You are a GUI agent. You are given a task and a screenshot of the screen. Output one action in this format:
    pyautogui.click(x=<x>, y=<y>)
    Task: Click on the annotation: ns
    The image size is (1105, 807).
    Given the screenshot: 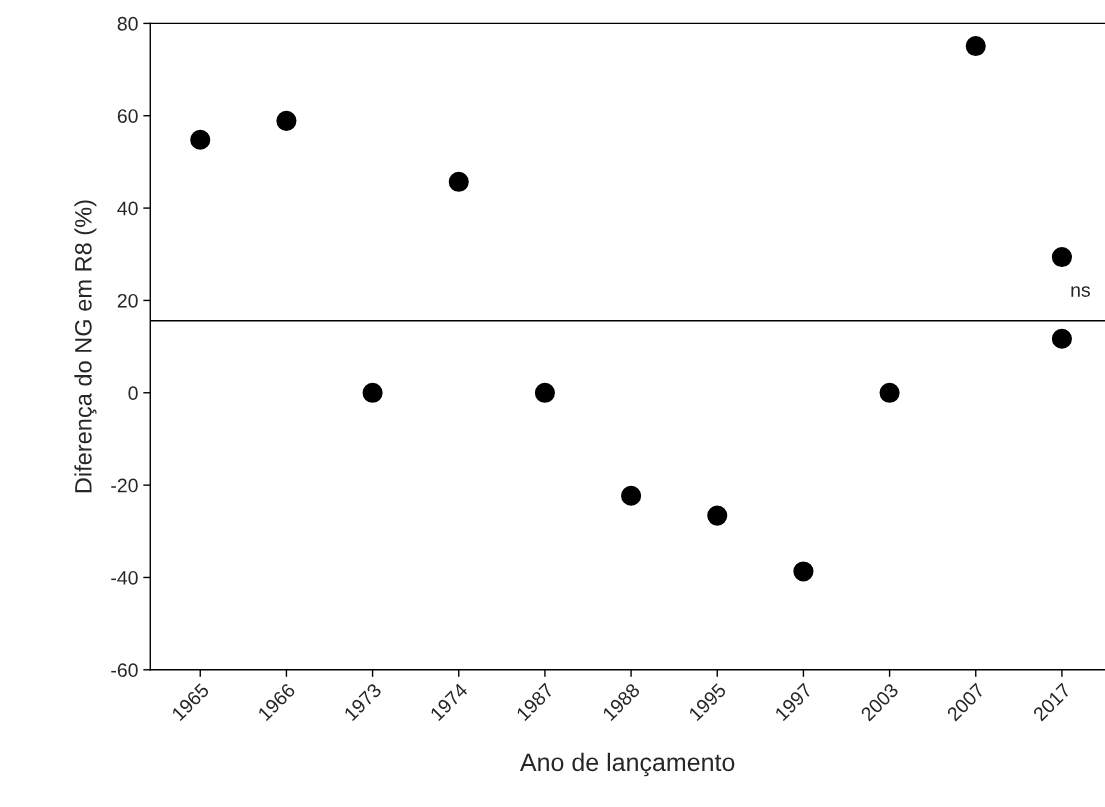 What is the action you would take?
    pyautogui.click(x=1080, y=291)
    